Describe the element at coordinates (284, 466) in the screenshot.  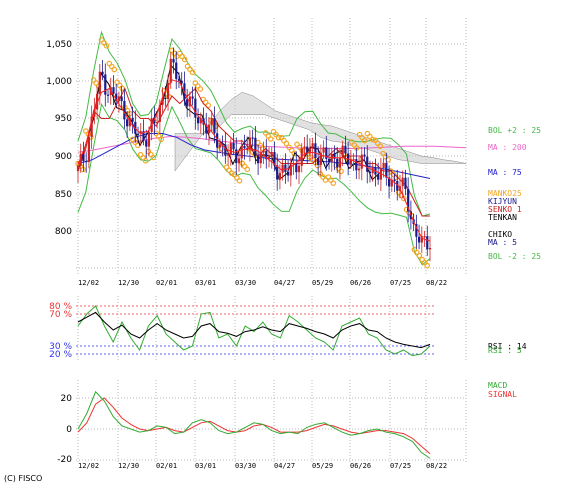
I see `date-label: 04/27` at that location.